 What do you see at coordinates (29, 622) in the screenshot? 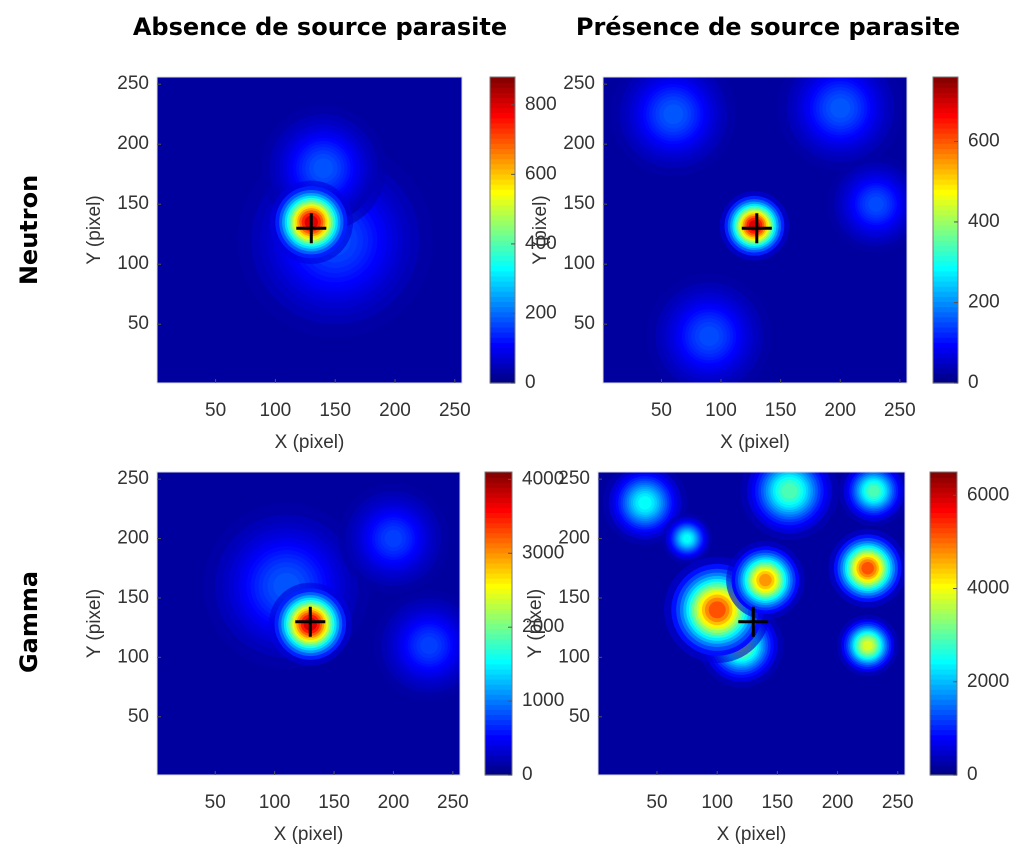
I see `row-label: Gamma` at bounding box center [29, 622].